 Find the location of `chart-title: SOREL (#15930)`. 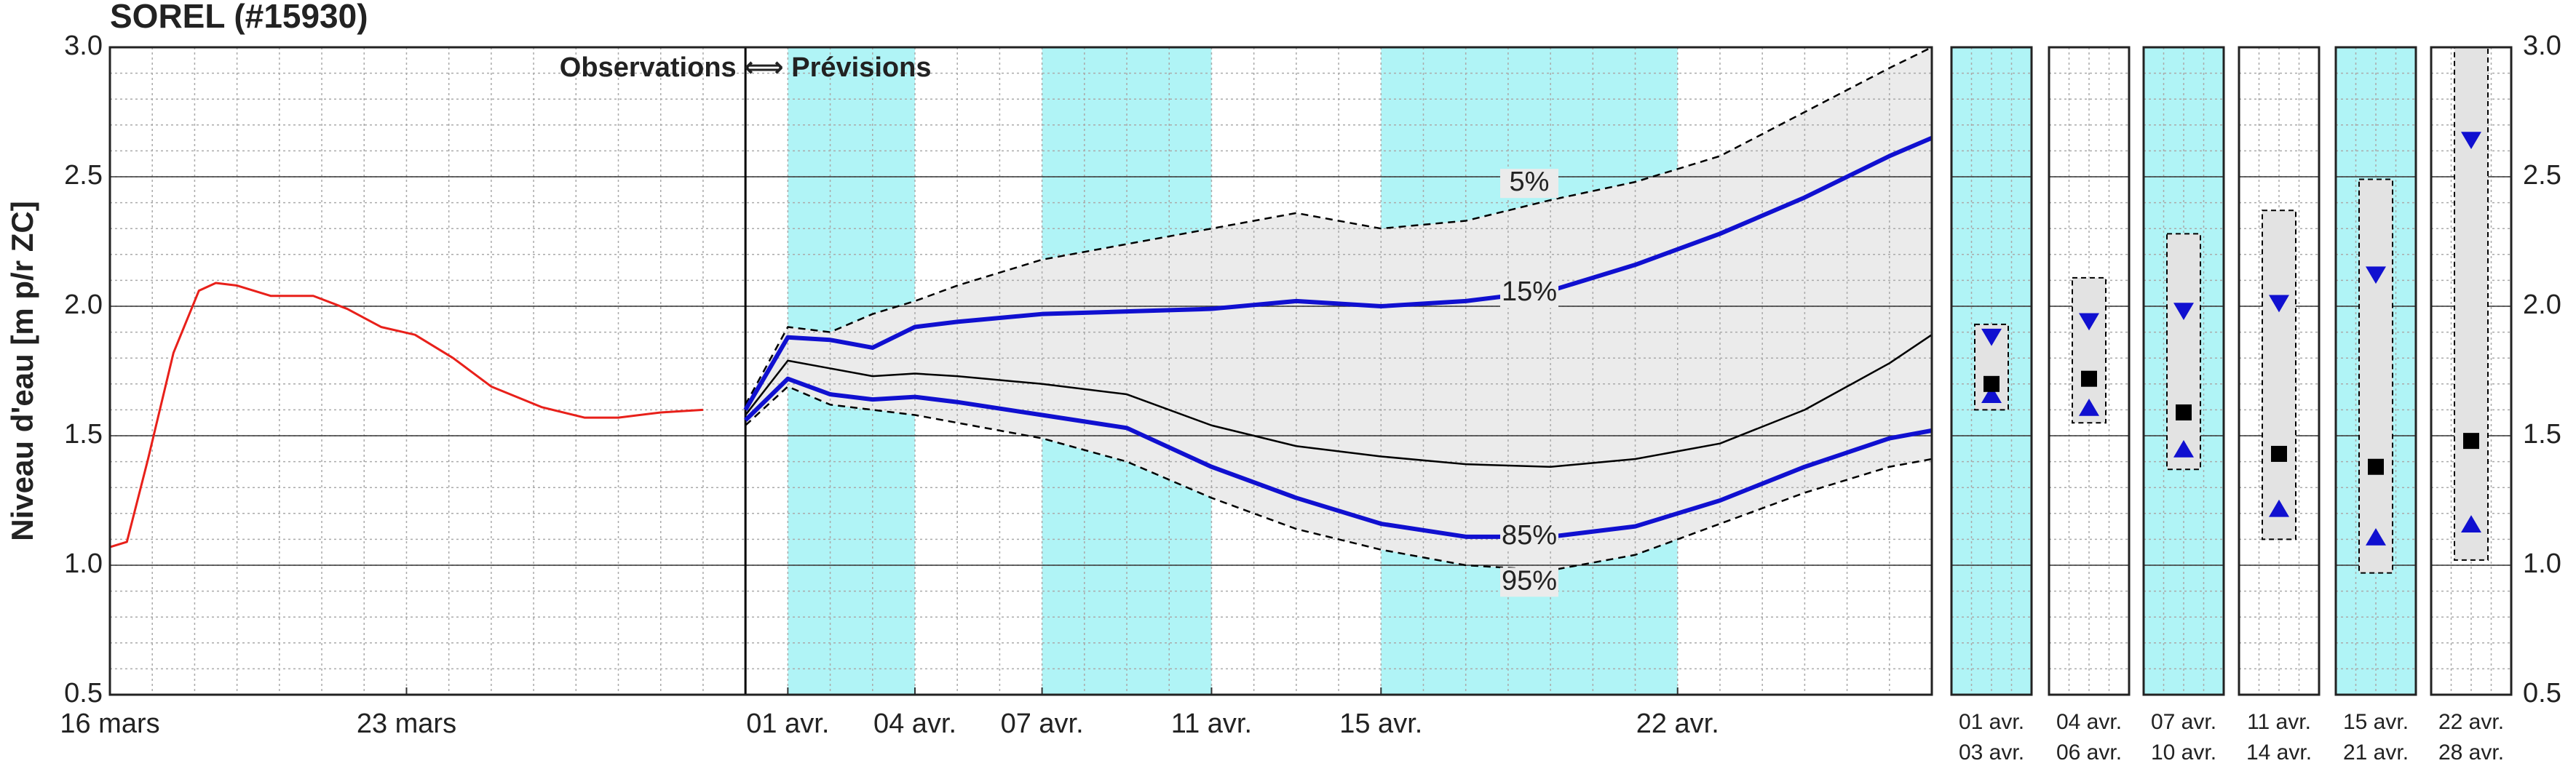

chart-title: SOREL (#15930) is located at coordinates (239, 17).